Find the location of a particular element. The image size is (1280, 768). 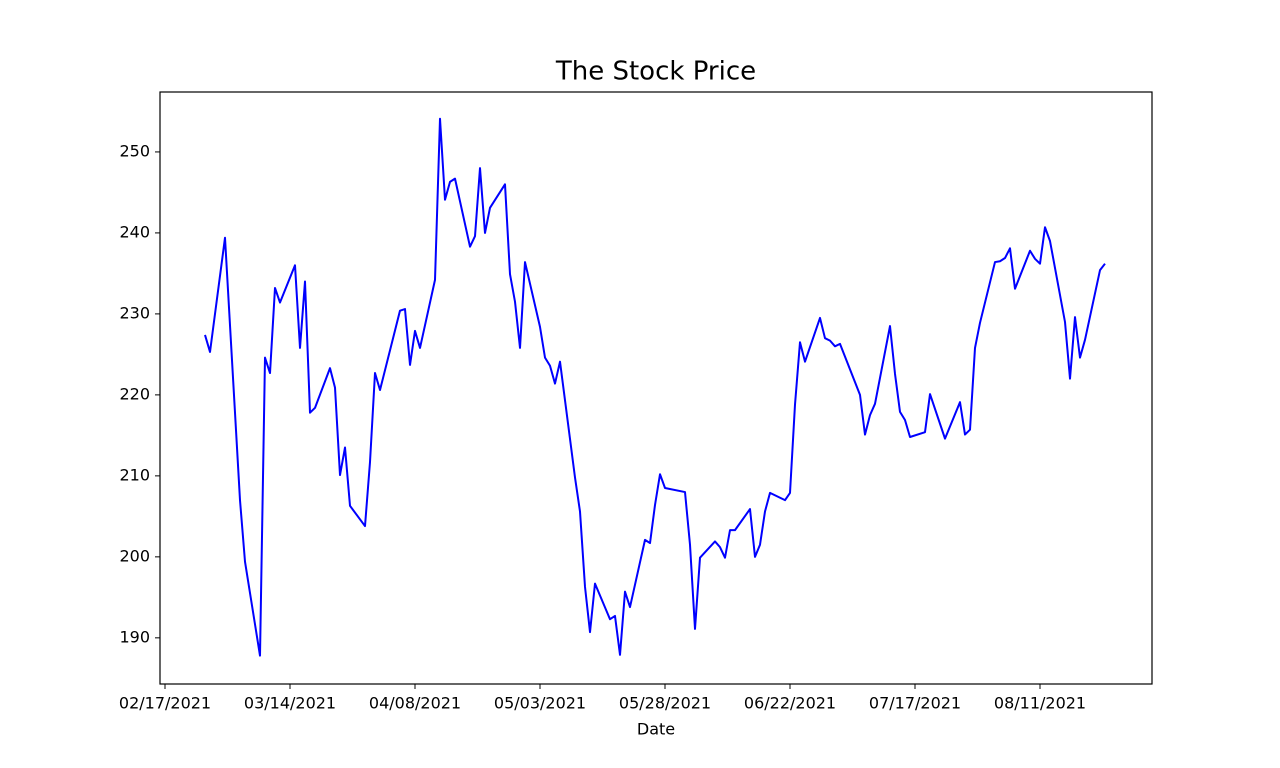

x-tick-label: 02/17/2021 is located at coordinates (165, 703).